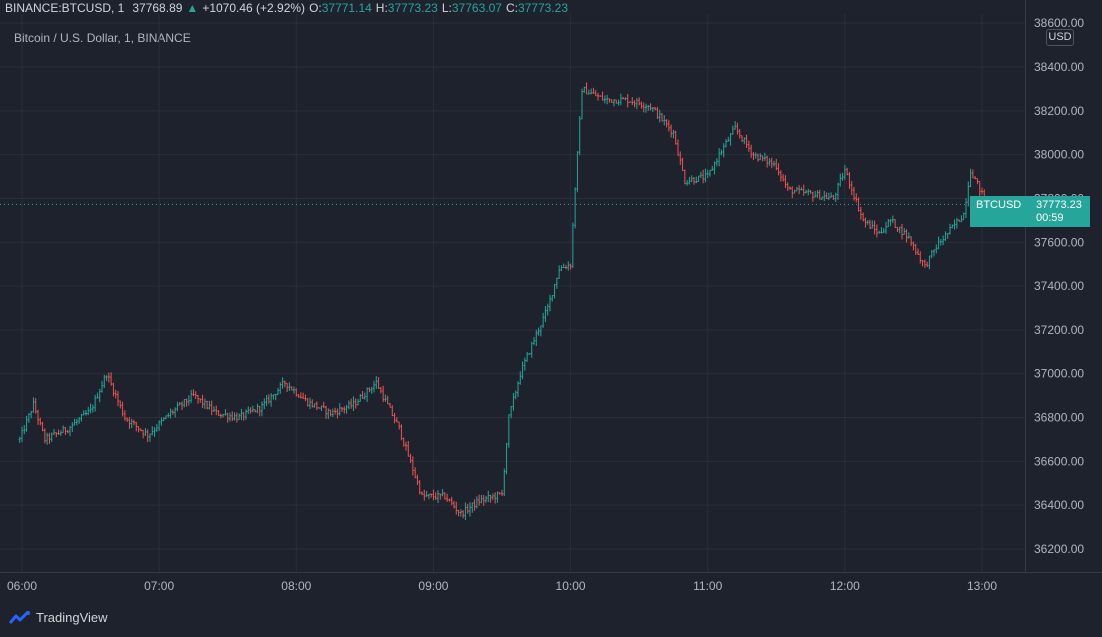 Image resolution: width=1102 pixels, height=637 pixels. Describe the element at coordinates (542, 8) in the screenshot. I see `close-value: 37773.23` at that location.